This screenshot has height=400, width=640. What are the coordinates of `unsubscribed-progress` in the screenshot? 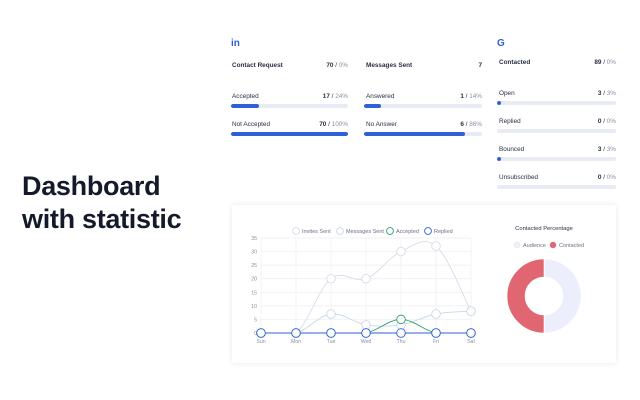 It's located at (556, 187).